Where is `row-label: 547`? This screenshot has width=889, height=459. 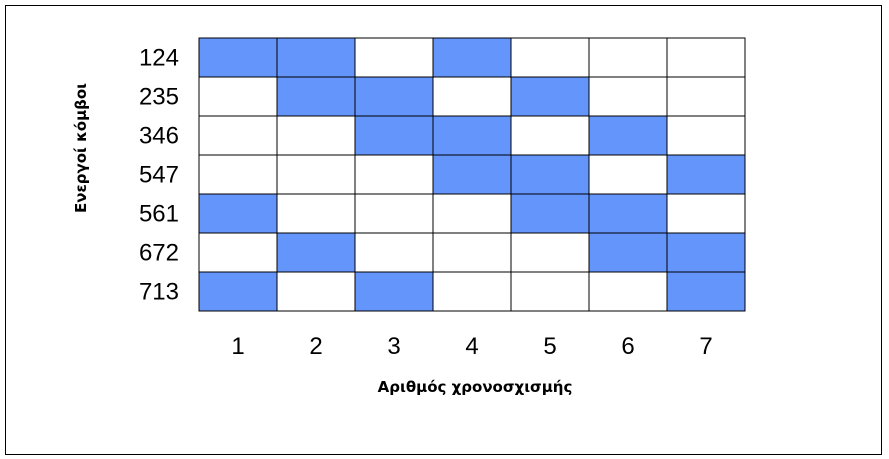 row-label: 547 is located at coordinates (159, 175).